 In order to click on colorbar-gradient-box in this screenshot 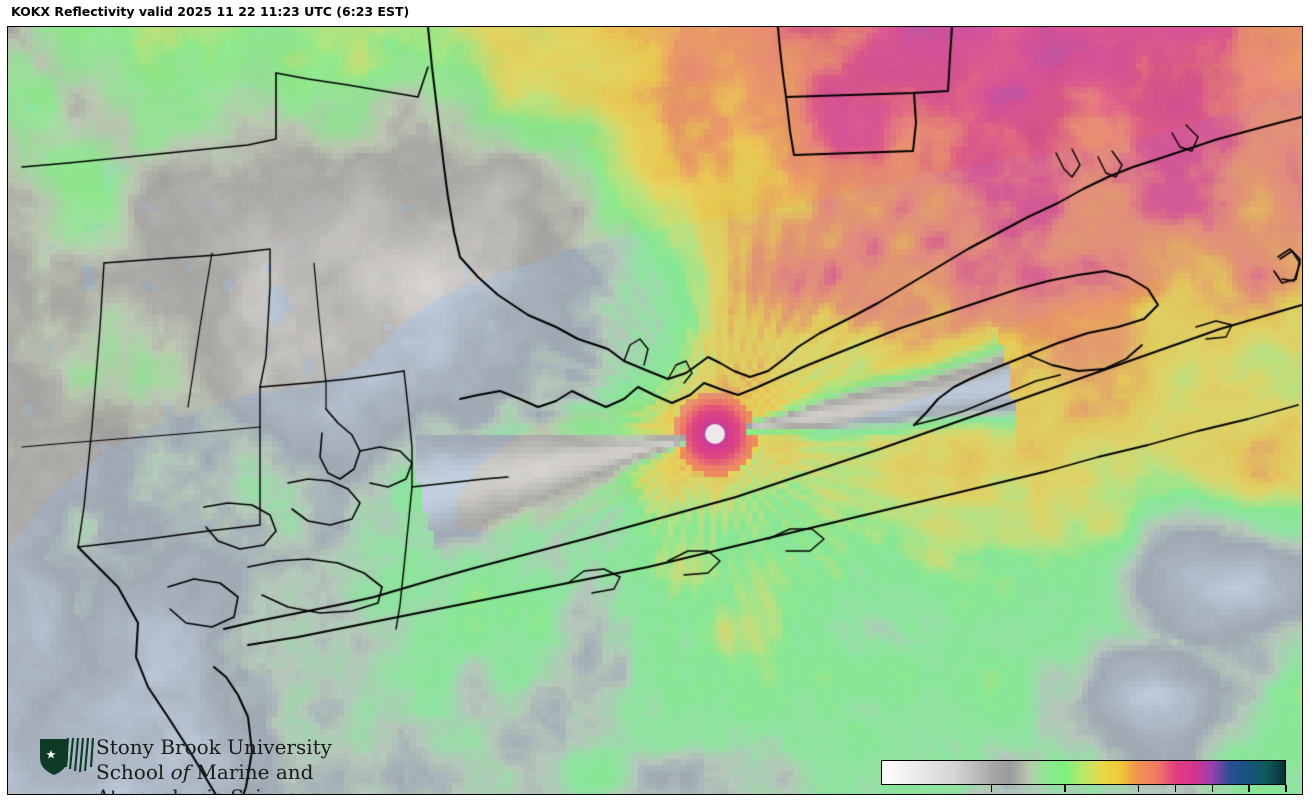, I will do `click(1083, 772)`.